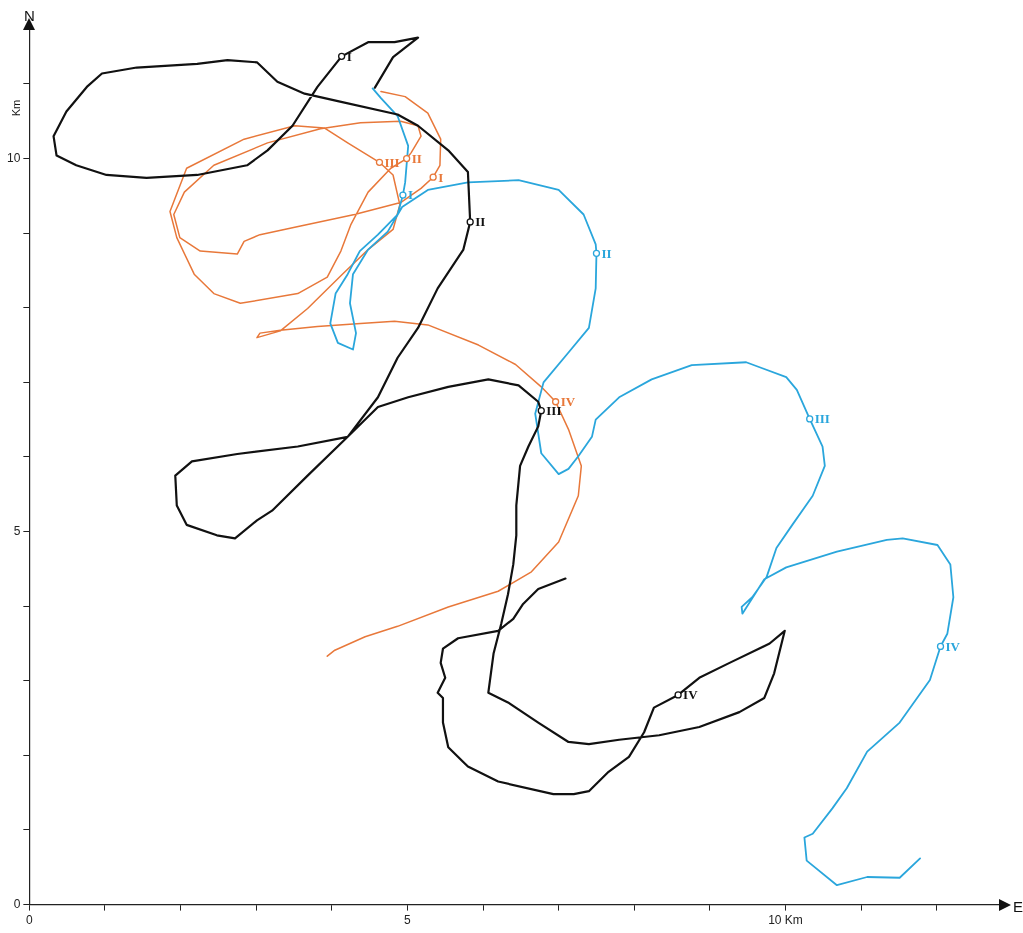 Image resolution: width=1023 pixels, height=933 pixels. I want to click on y-tick-label: 5, so click(17, 530).